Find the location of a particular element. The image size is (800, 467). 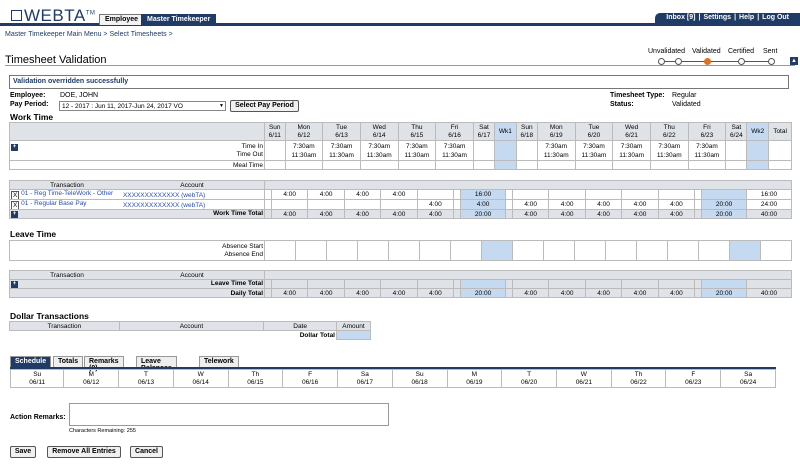

day-header: Wk1 is located at coordinates (505, 131).